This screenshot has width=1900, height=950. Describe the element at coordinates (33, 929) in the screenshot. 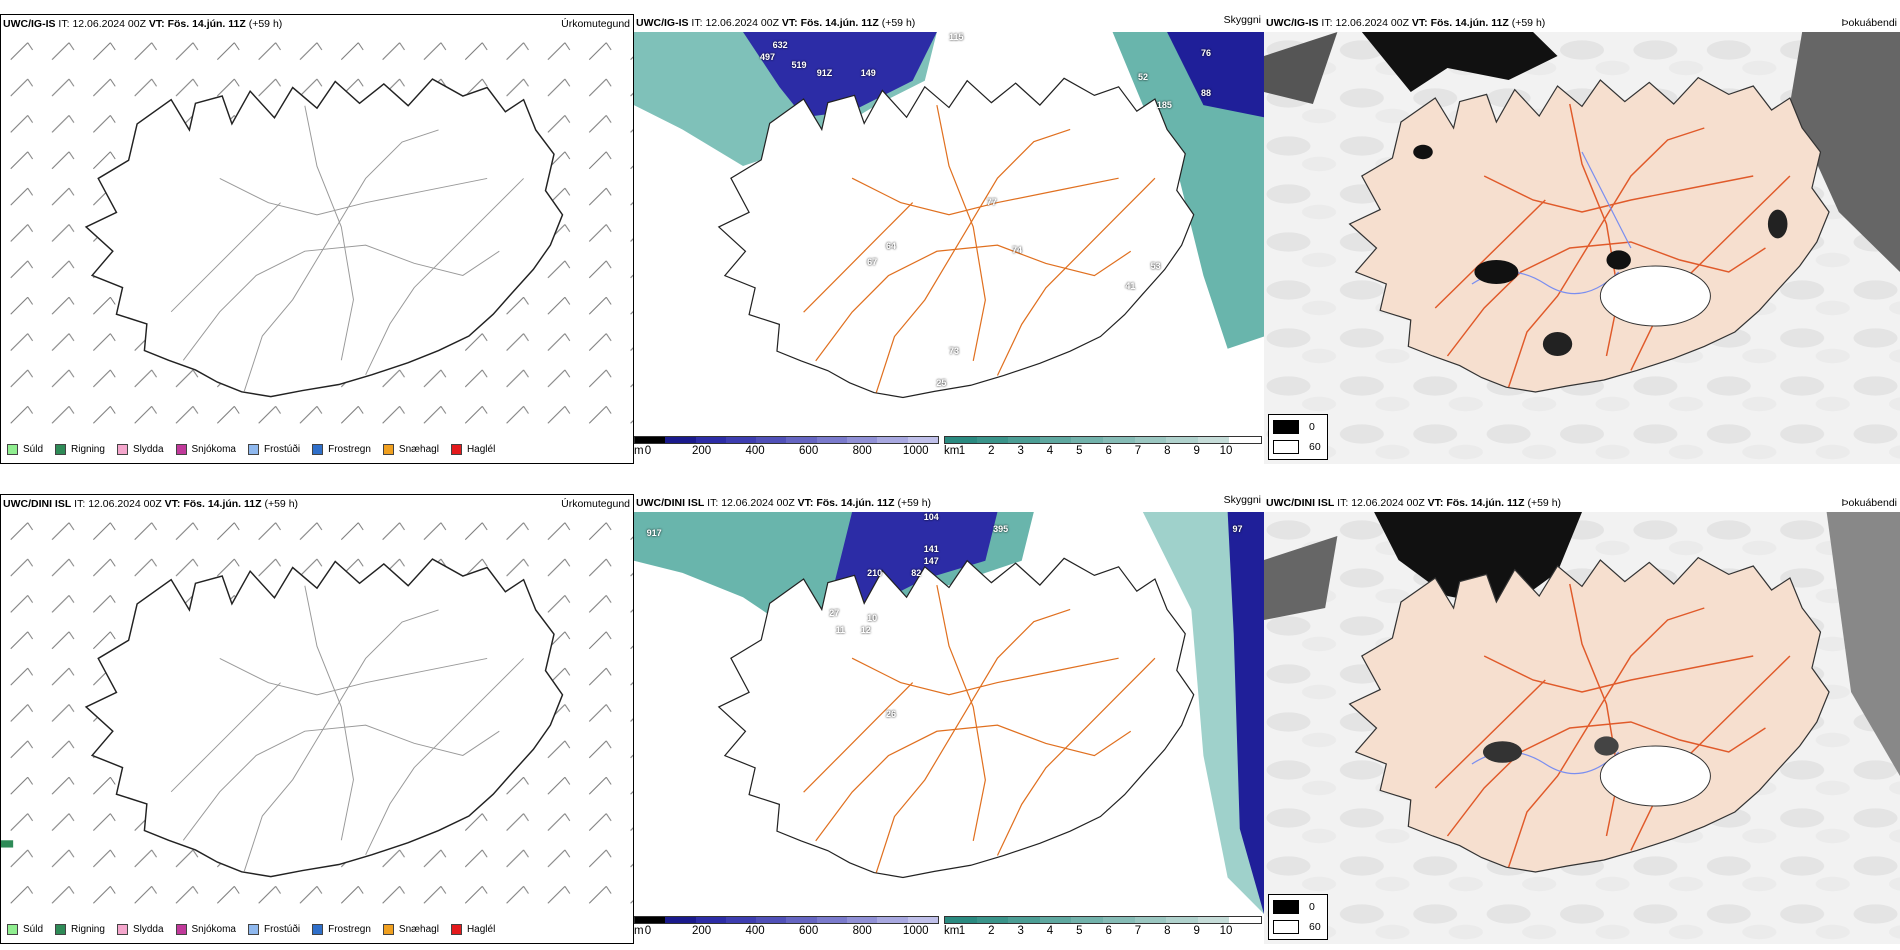

I see `legend-label: Súld` at that location.